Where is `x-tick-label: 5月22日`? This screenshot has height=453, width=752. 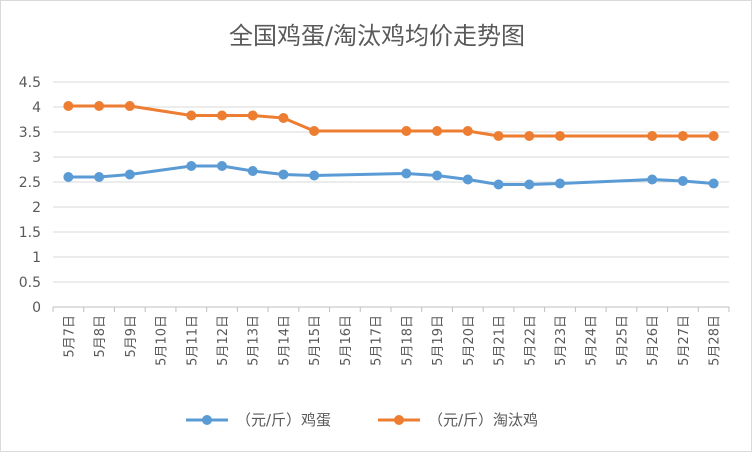 x-tick-label: 5月22日 is located at coordinates (530, 340).